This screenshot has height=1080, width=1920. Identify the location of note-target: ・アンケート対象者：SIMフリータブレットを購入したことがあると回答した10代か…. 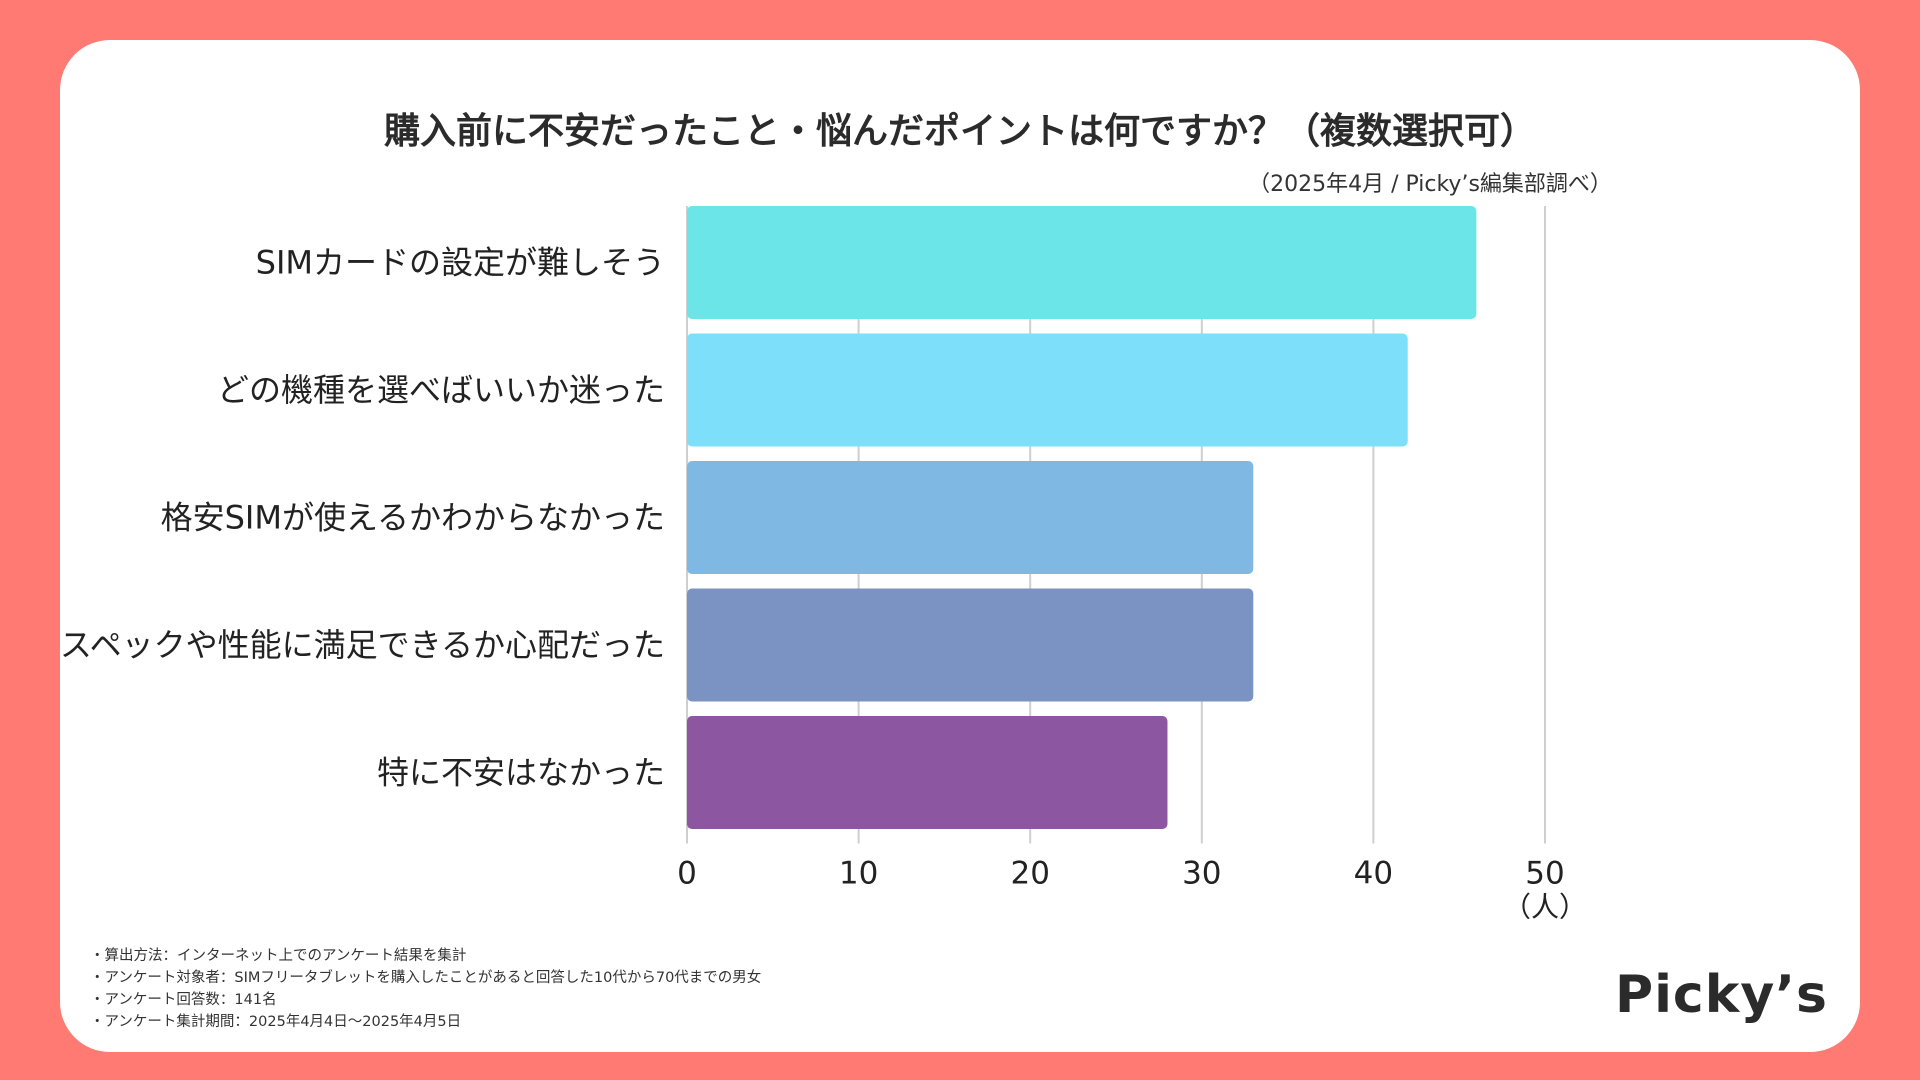
(426, 978).